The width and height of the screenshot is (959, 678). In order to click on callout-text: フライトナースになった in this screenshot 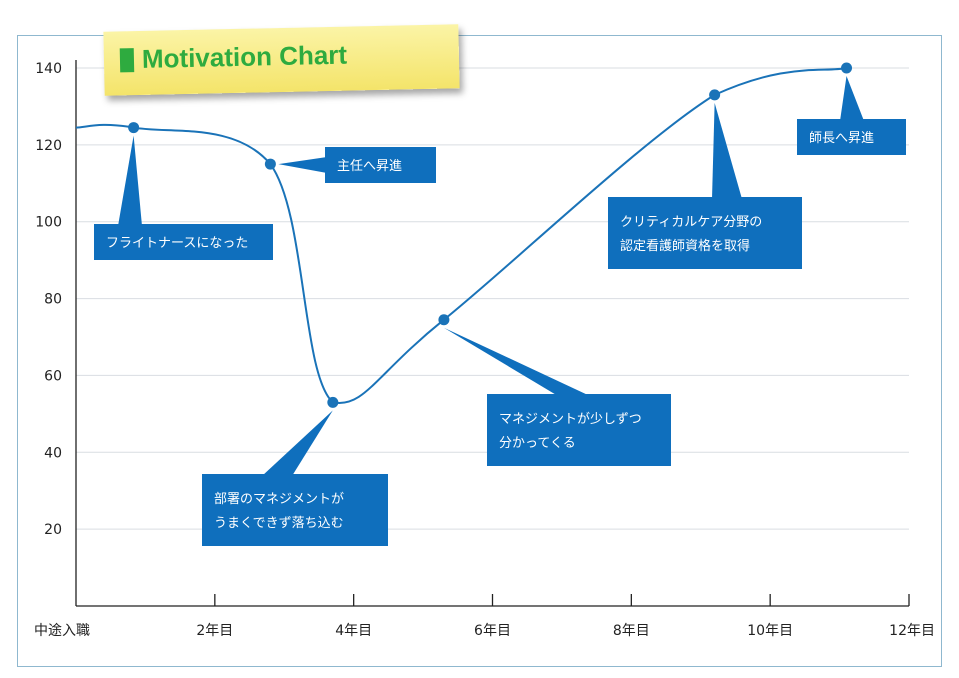, I will do `click(177, 243)`.